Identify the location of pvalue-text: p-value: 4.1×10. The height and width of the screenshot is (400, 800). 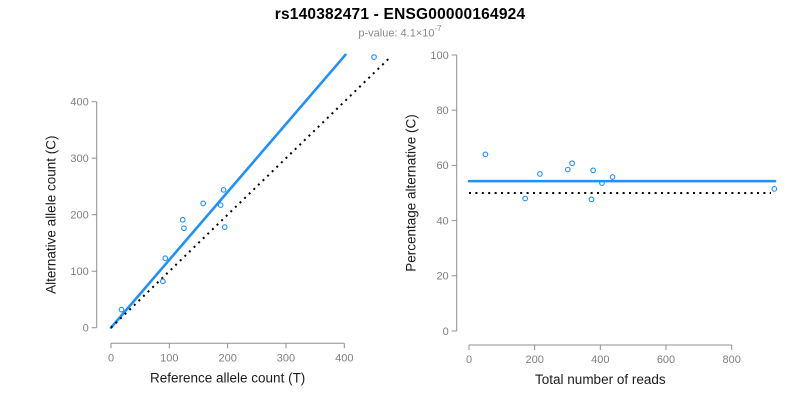
(396, 33).